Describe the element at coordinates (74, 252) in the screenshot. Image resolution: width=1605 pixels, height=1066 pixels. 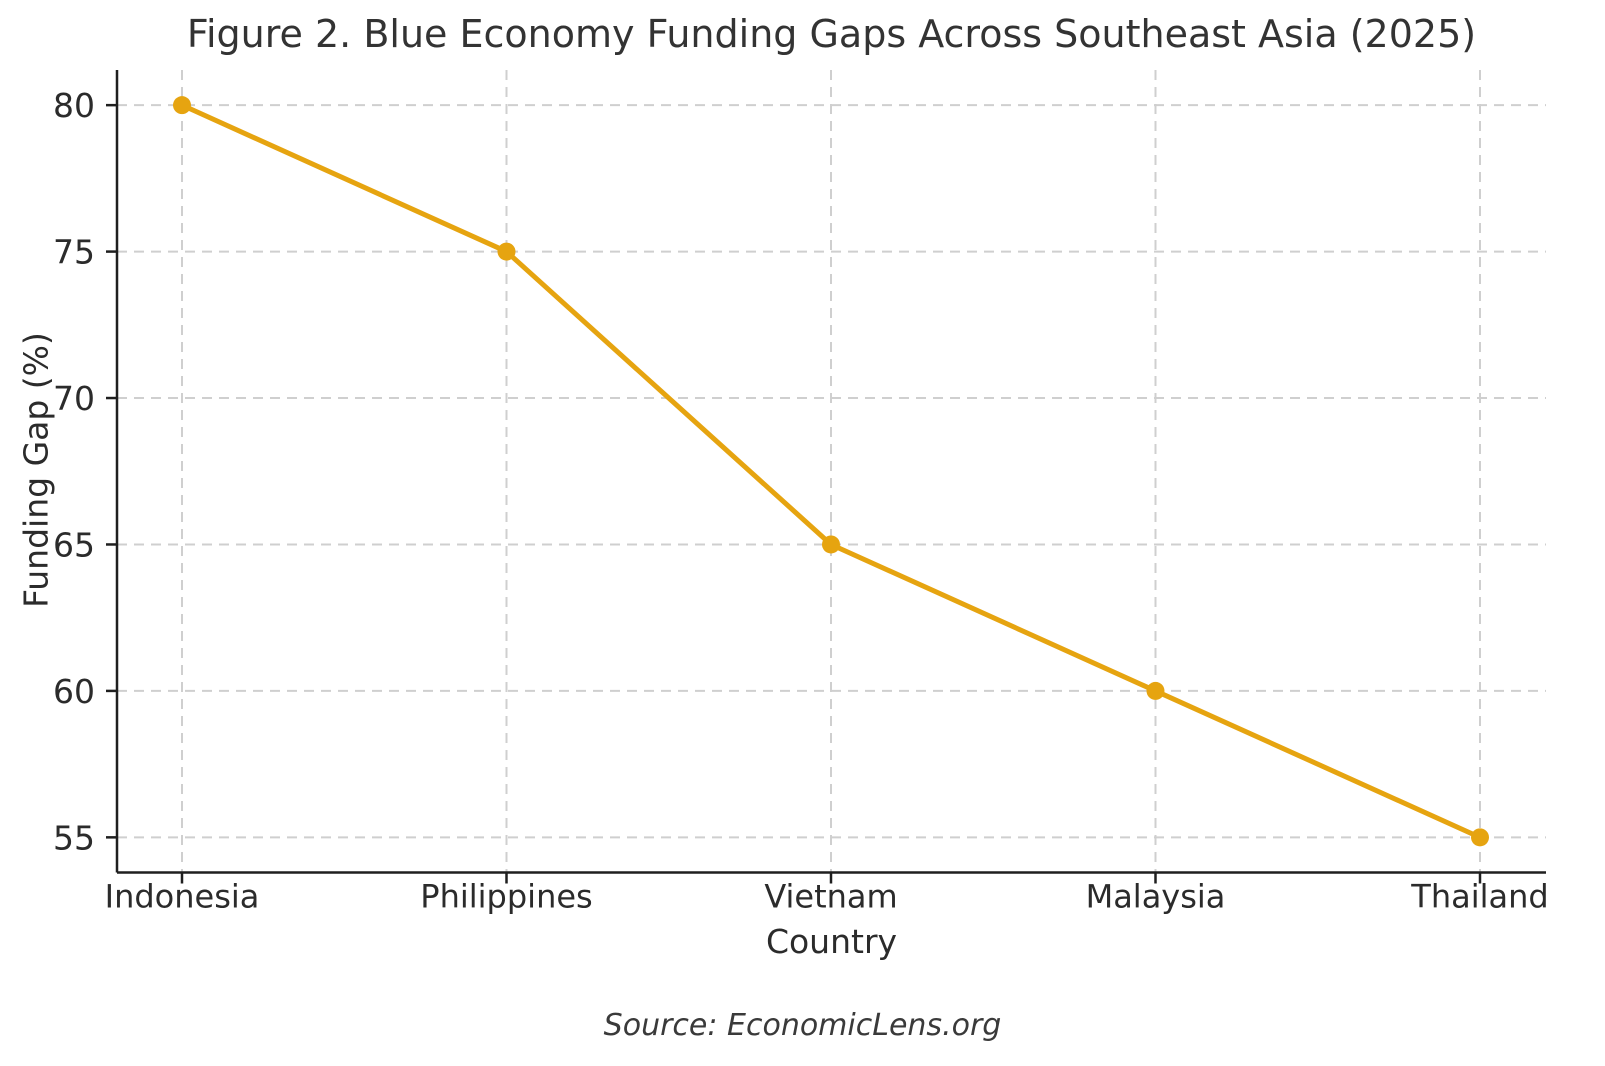
I see `y-tick-label-75: 75` at that location.